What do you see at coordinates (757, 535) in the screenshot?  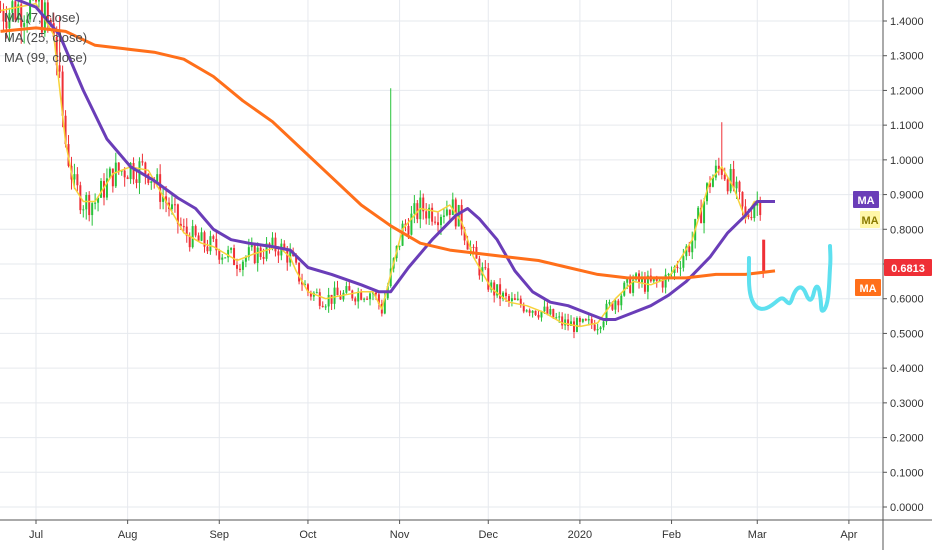 I see `x-tick-label: Mar` at bounding box center [757, 535].